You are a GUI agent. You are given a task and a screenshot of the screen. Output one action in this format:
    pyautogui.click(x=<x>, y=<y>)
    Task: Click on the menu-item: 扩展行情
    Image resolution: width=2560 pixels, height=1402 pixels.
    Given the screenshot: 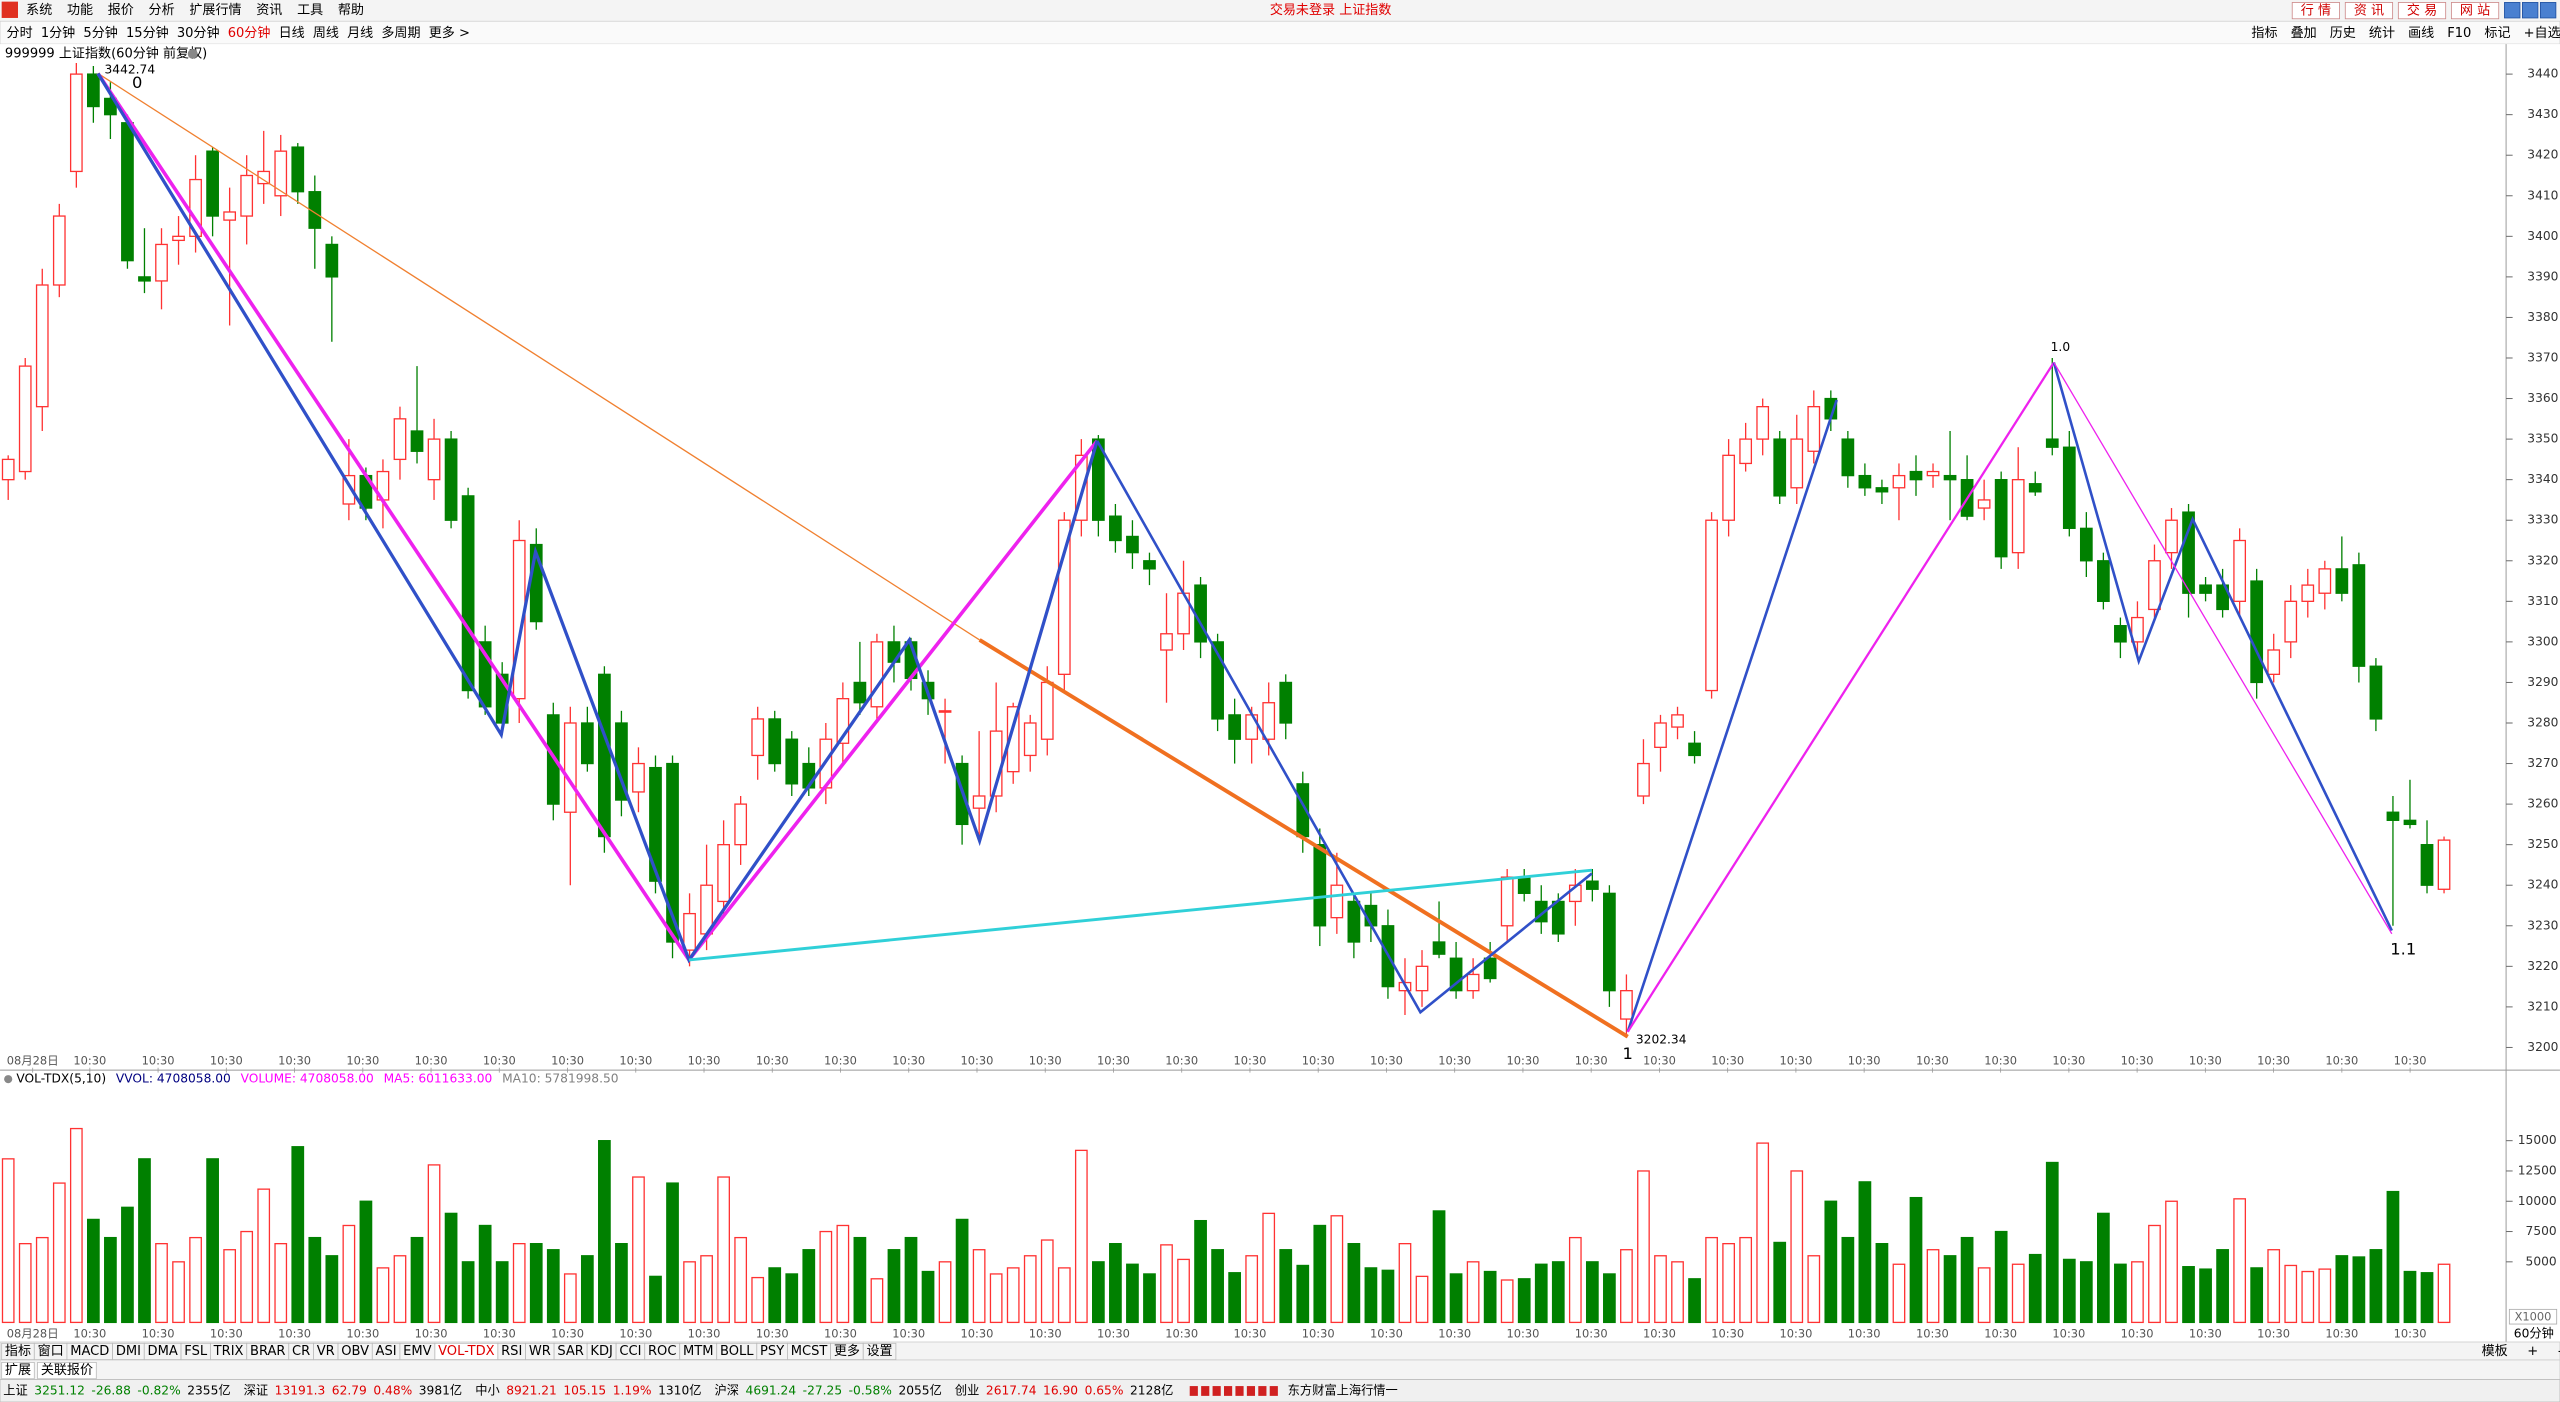 What is the action you would take?
    pyautogui.click(x=215, y=10)
    